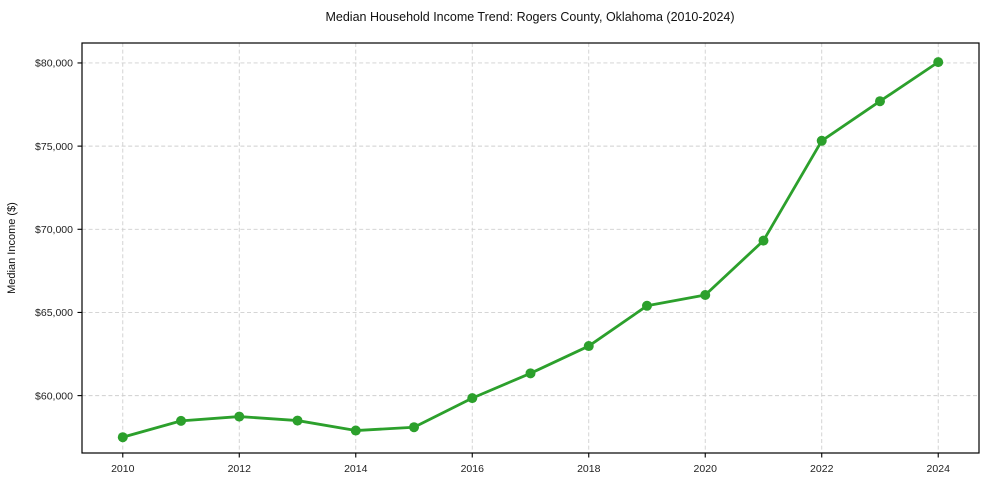  I want to click on x-tick-label: 2014, so click(356, 469).